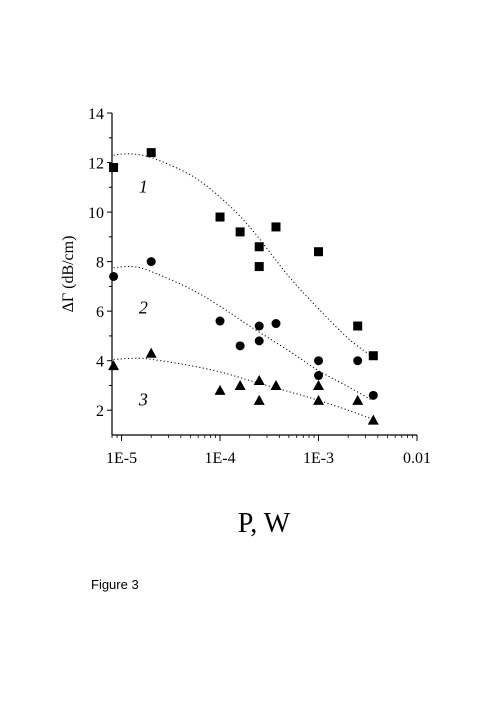 The image size is (491, 706). I want to click on y-tick-label: 10, so click(96, 213).